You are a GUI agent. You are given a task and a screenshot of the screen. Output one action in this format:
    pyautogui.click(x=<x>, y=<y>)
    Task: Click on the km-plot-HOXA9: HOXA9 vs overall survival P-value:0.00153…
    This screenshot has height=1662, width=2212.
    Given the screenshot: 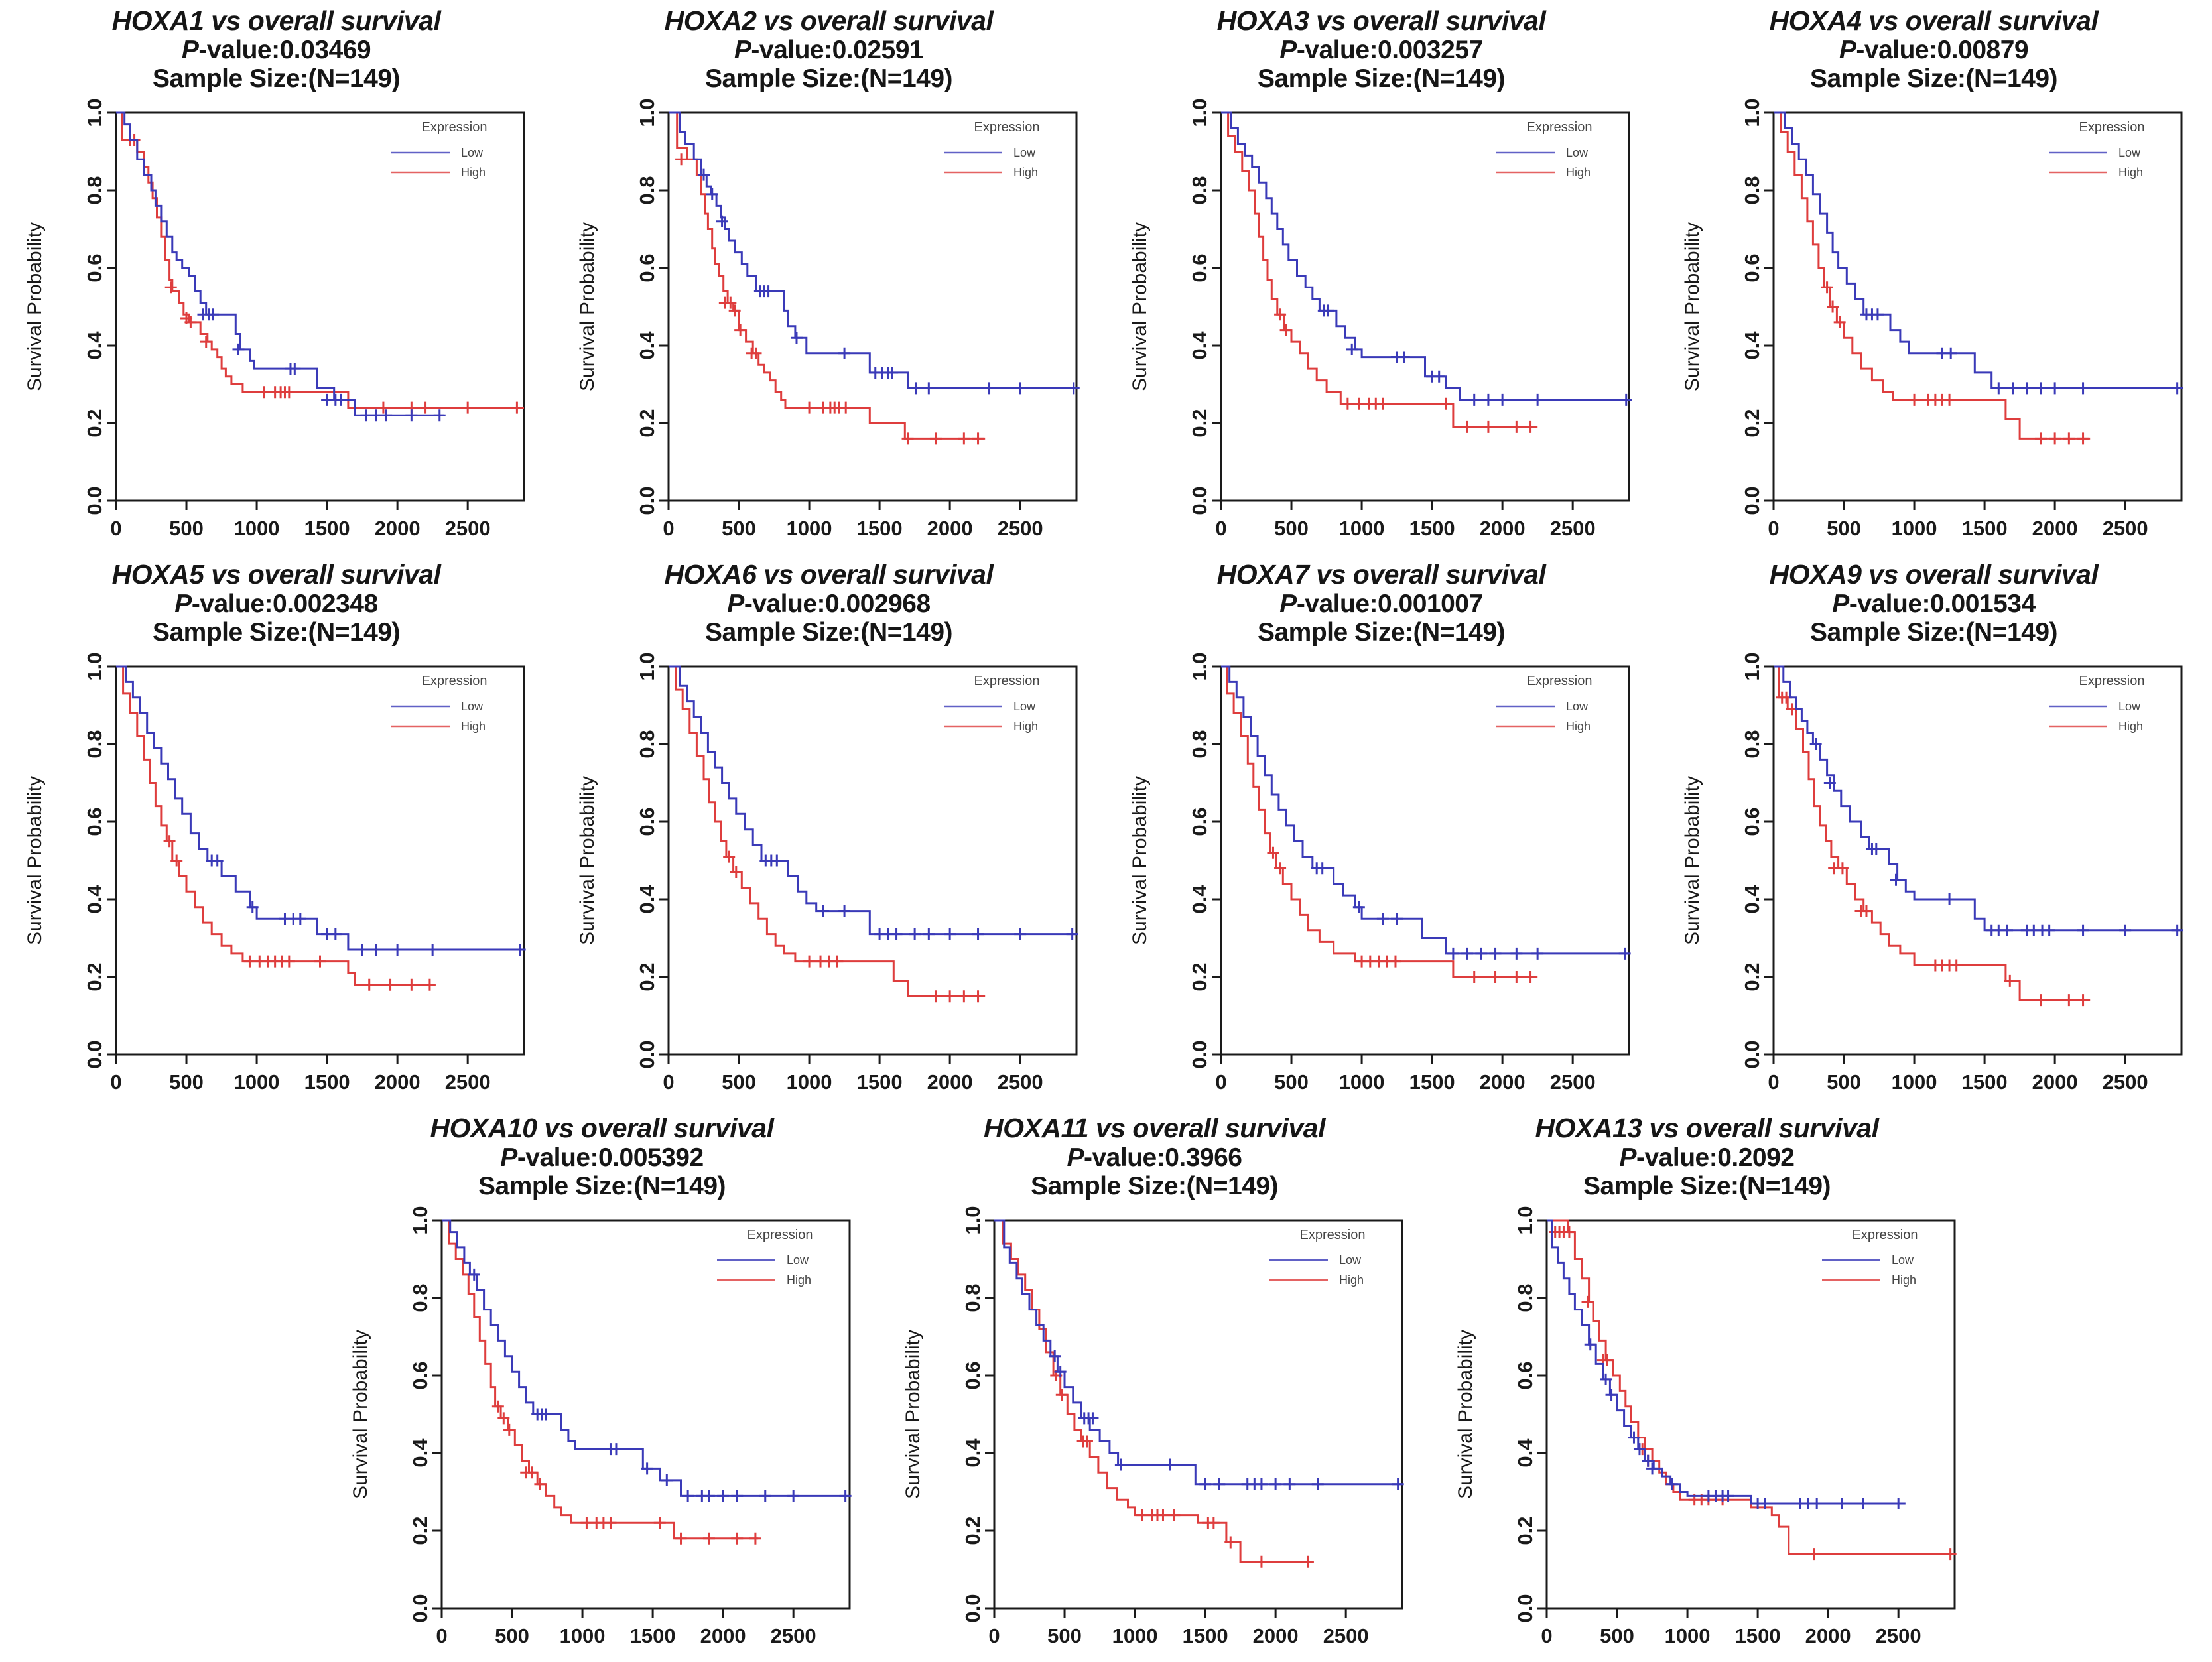 What is the action you would take?
    pyautogui.click(x=1934, y=831)
    